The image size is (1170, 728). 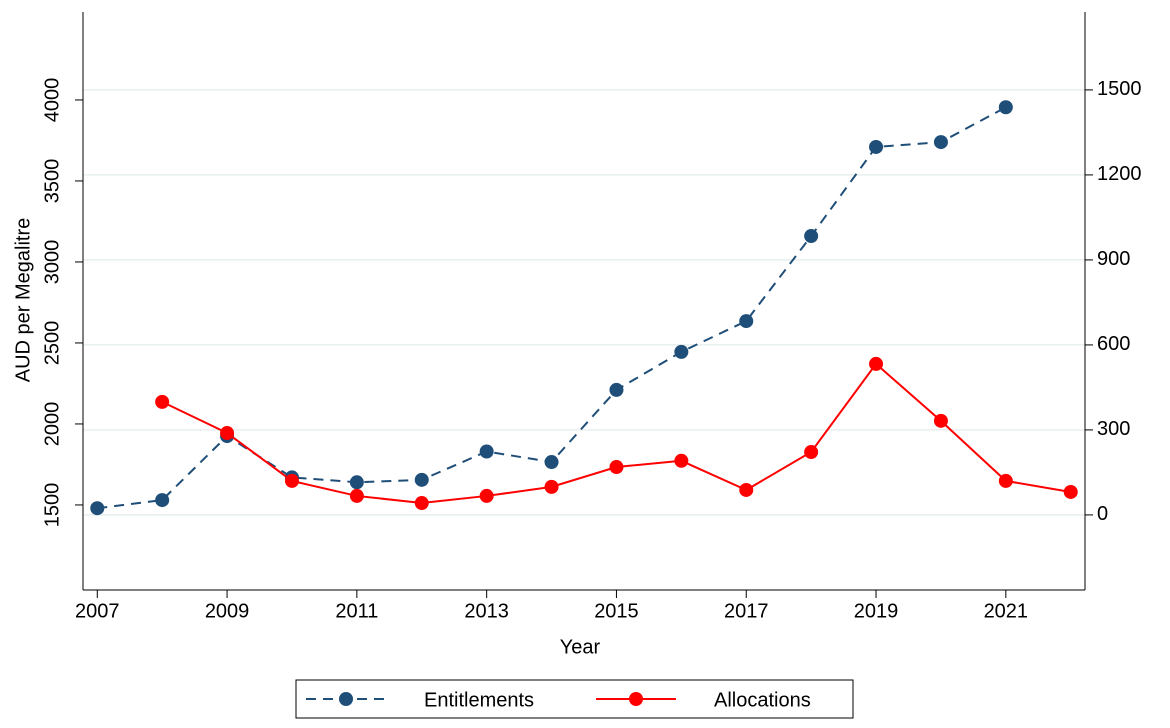 What do you see at coordinates (52, 424) in the screenshot?
I see `y-tick-label: 2000` at bounding box center [52, 424].